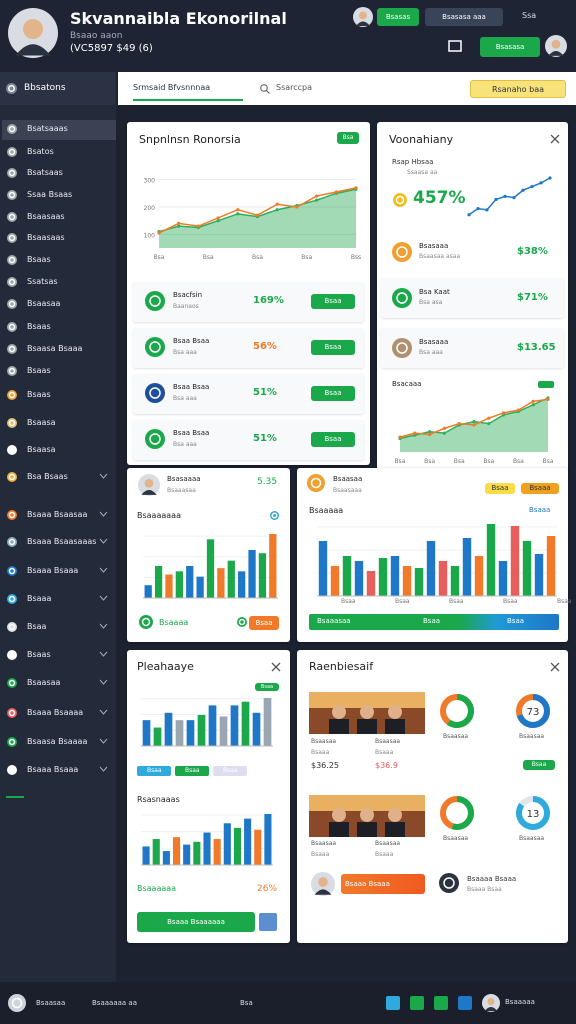  I want to click on sidebar-item: Bsaaa Bsaaaa, so click(55, 712).